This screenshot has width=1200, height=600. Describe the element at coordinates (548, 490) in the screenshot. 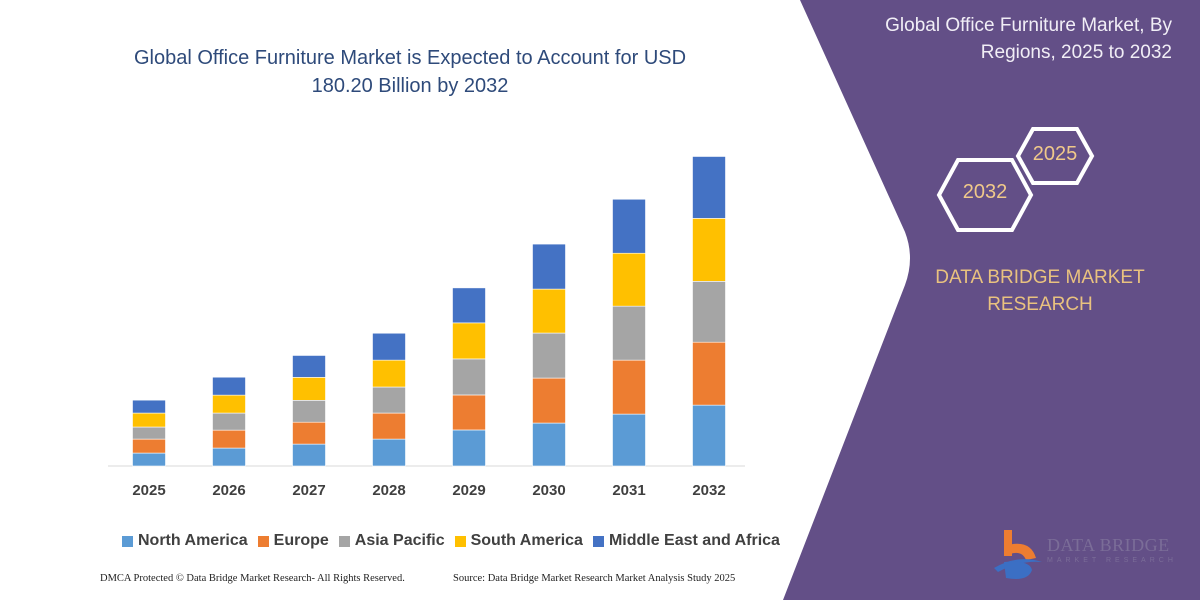

I see `x-tick-label: 2030` at that location.